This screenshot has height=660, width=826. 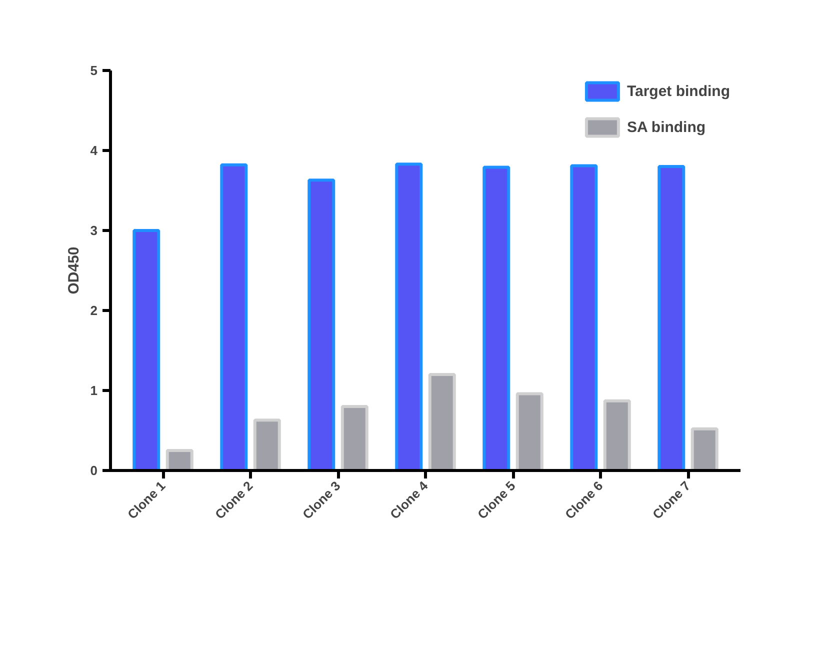 I want to click on y-tick-label: 5, so click(x=94, y=70).